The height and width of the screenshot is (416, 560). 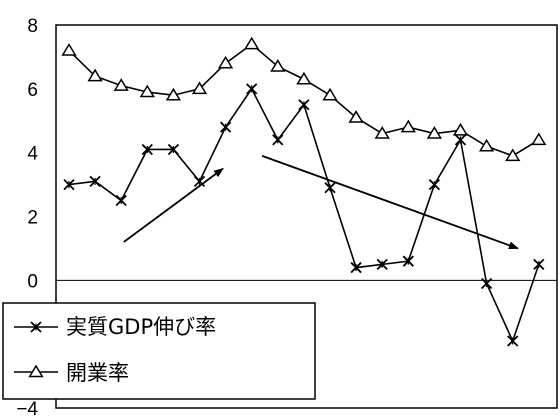 I want to click on y-tick-label: −4, so click(x=27, y=407).